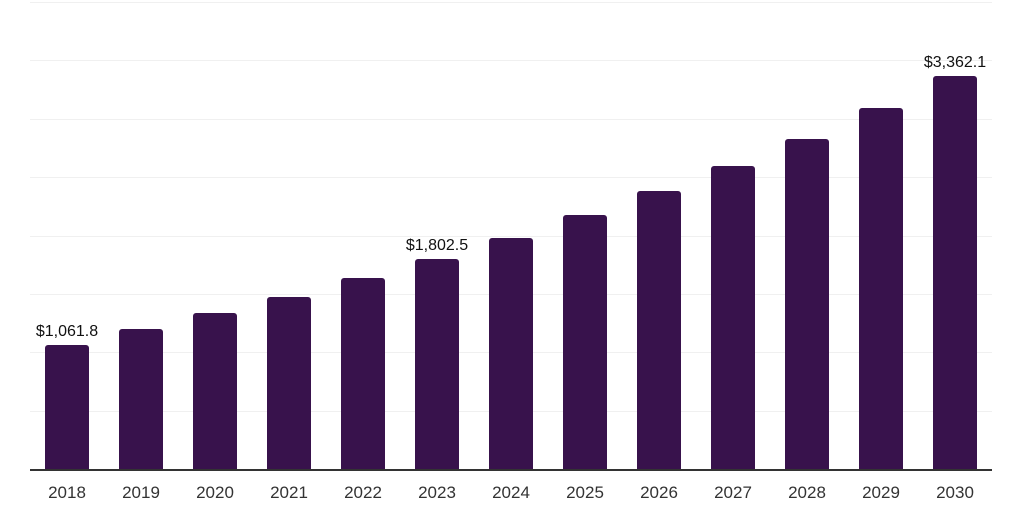 Image resolution: width=1024 pixels, height=512 pixels. Describe the element at coordinates (733, 492) in the screenshot. I see `x-tick-2027: 2027` at that location.